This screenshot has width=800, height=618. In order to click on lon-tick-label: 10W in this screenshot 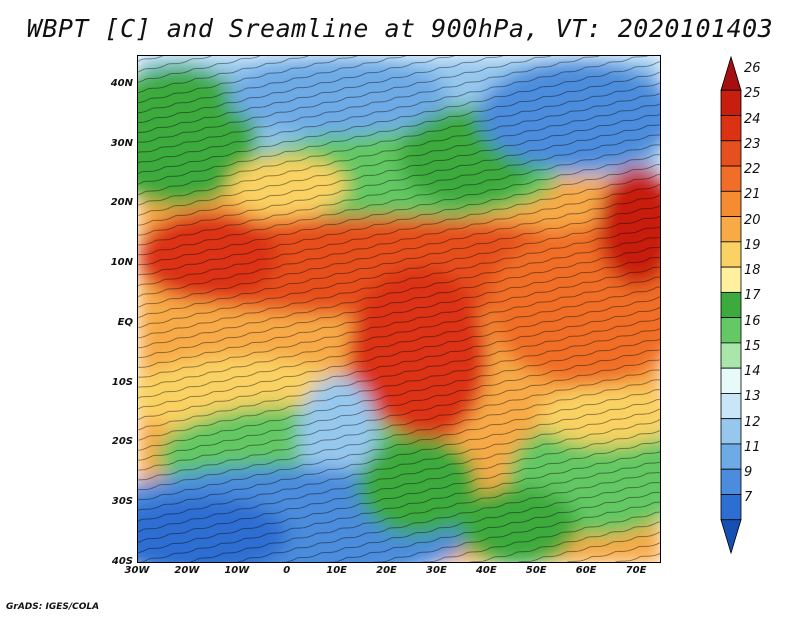, I will do `click(237, 570)`.